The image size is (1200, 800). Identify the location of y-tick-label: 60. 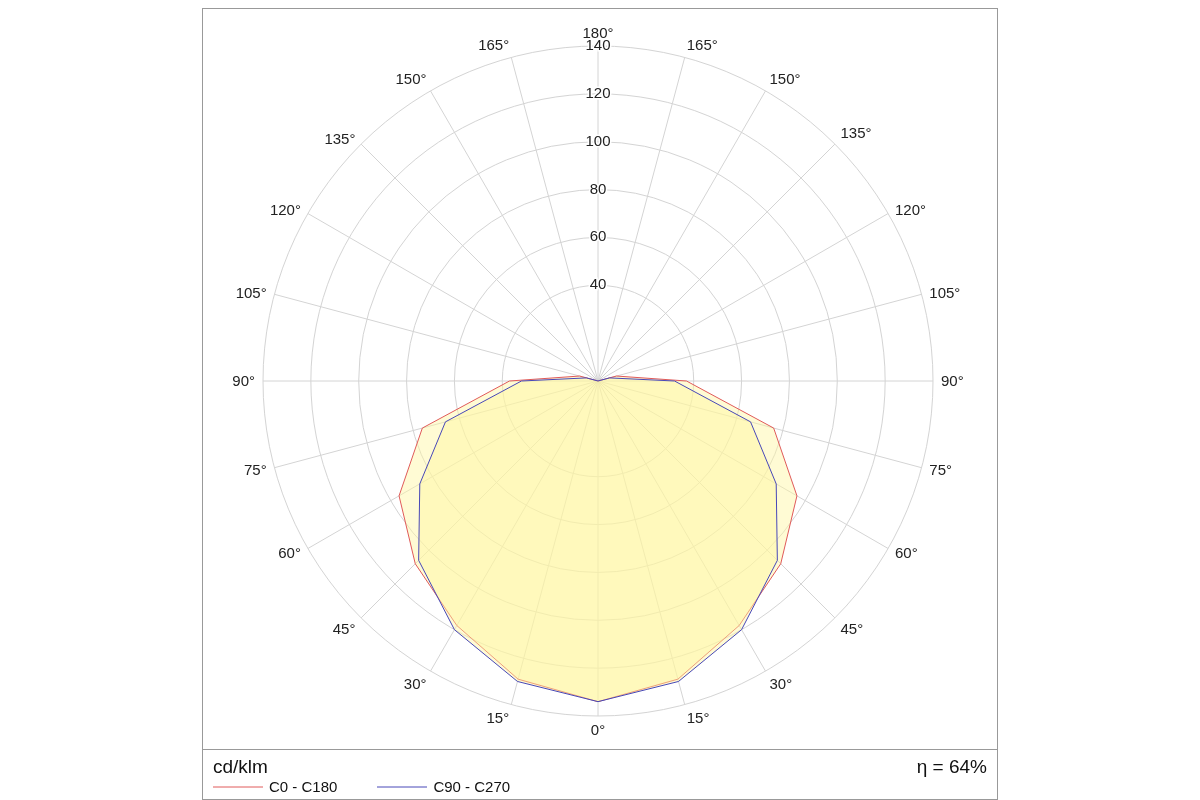
(598, 236).